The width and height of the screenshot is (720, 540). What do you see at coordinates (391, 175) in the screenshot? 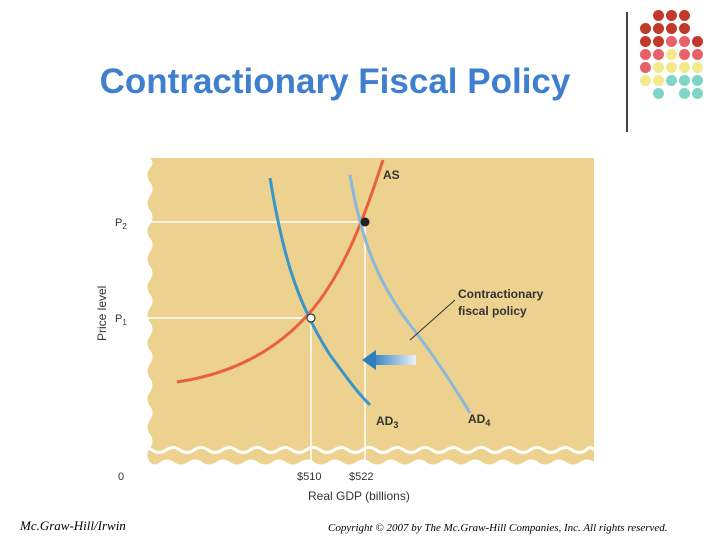
I see `as-curve-label: AS` at bounding box center [391, 175].